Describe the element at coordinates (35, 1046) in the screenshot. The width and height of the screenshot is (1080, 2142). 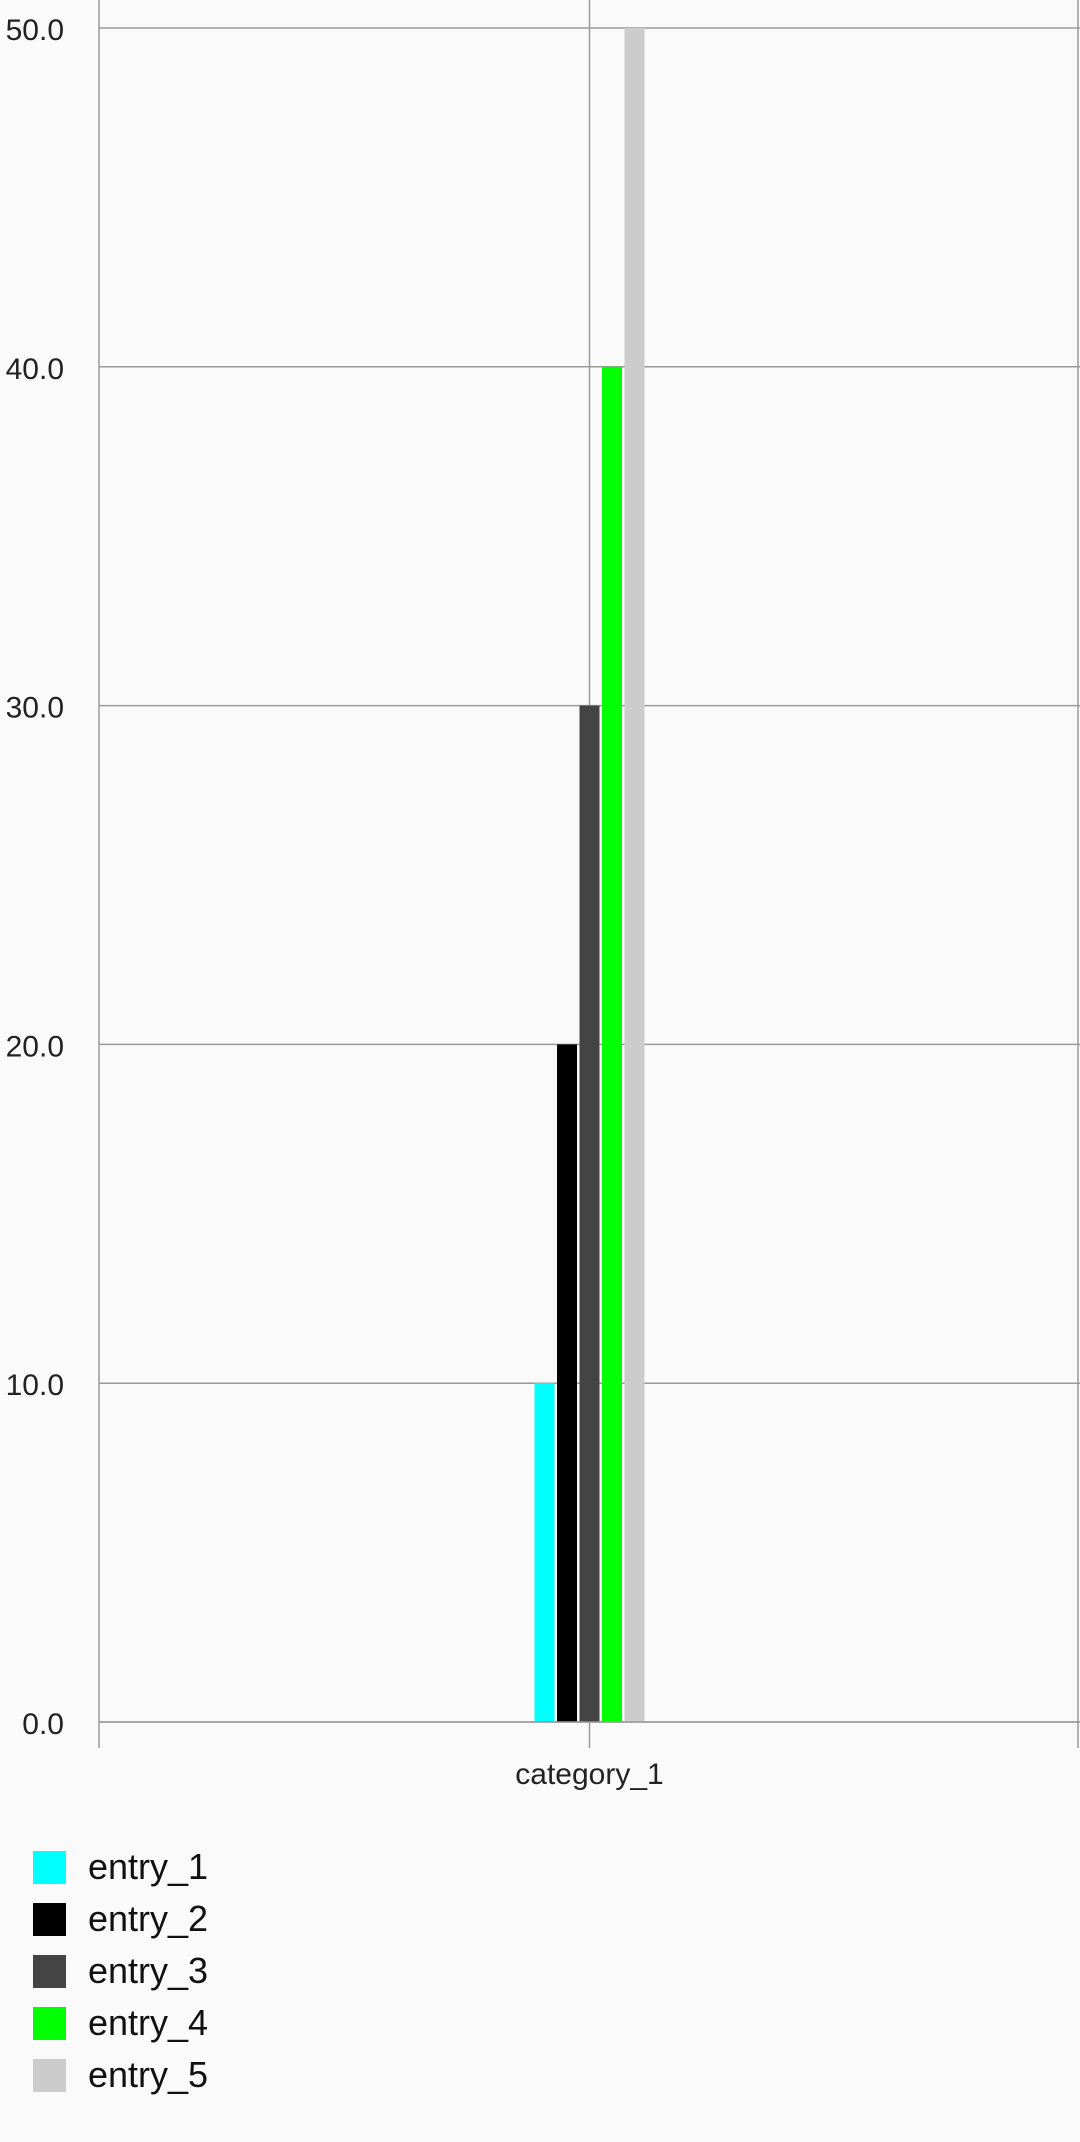
I see `y-tick-label: 20.0` at that location.